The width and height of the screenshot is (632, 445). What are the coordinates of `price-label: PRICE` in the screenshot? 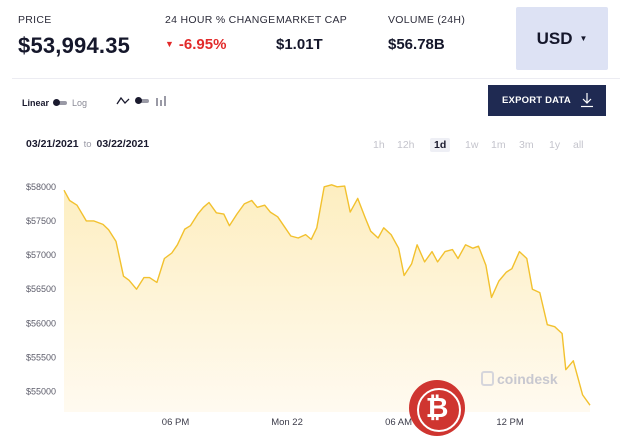 It's located at (35, 20).